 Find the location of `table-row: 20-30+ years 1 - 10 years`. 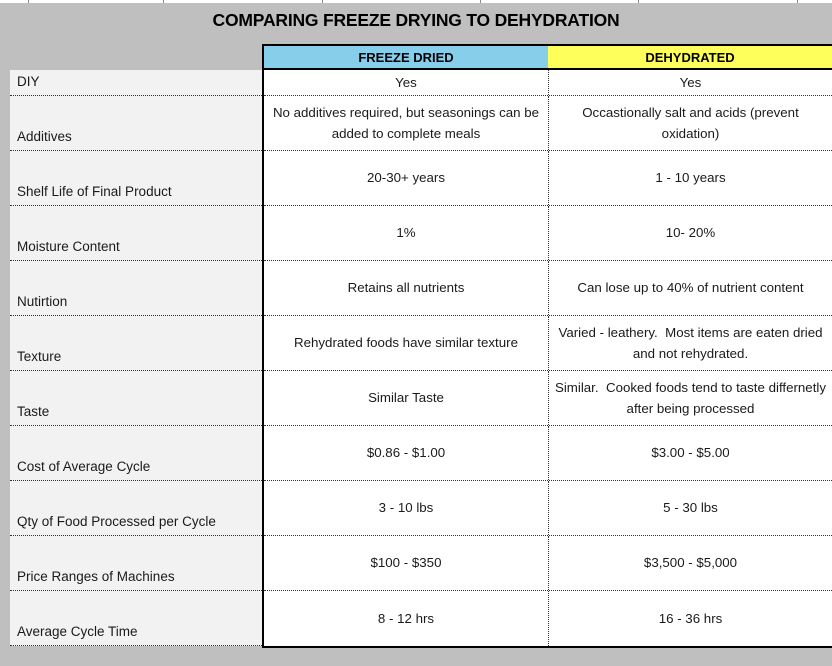

table-row: 20-30+ years 1 - 10 years is located at coordinates (548, 178).